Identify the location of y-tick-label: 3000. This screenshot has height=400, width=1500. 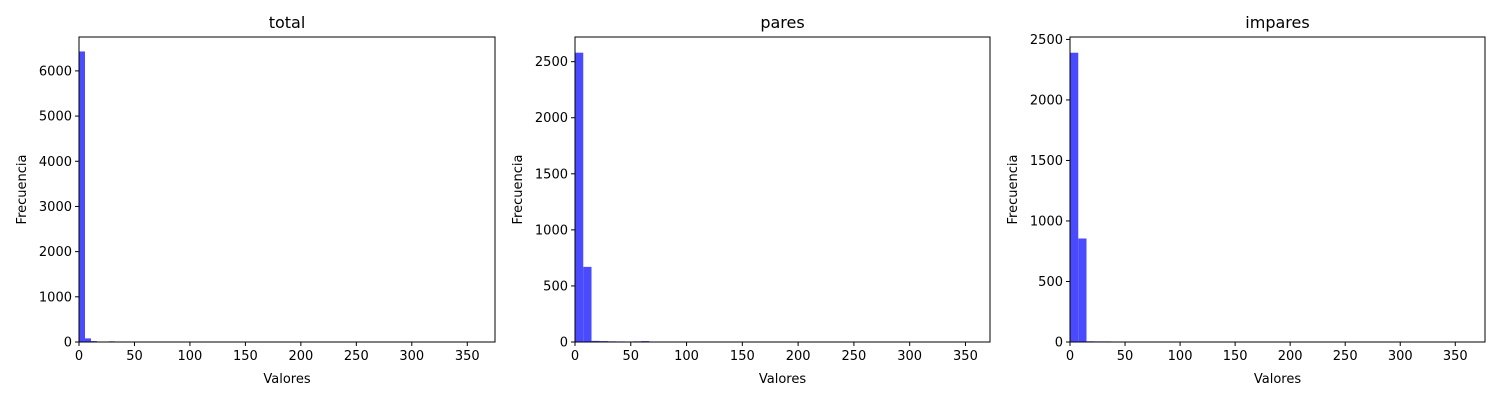
(55, 207).